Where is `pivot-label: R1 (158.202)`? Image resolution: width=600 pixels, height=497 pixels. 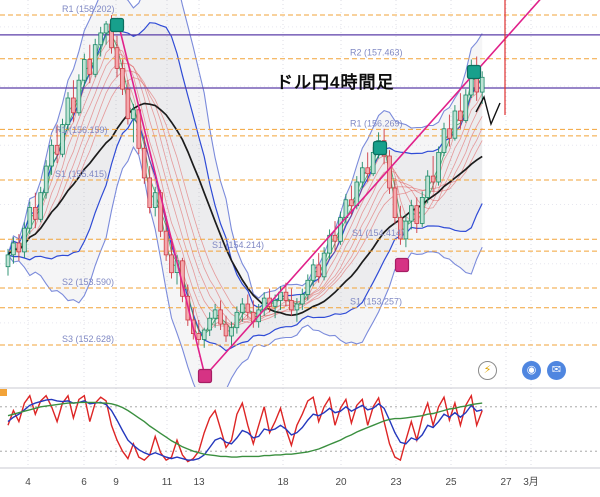 pivot-label: R1 (158.202) is located at coordinates (88, 9).